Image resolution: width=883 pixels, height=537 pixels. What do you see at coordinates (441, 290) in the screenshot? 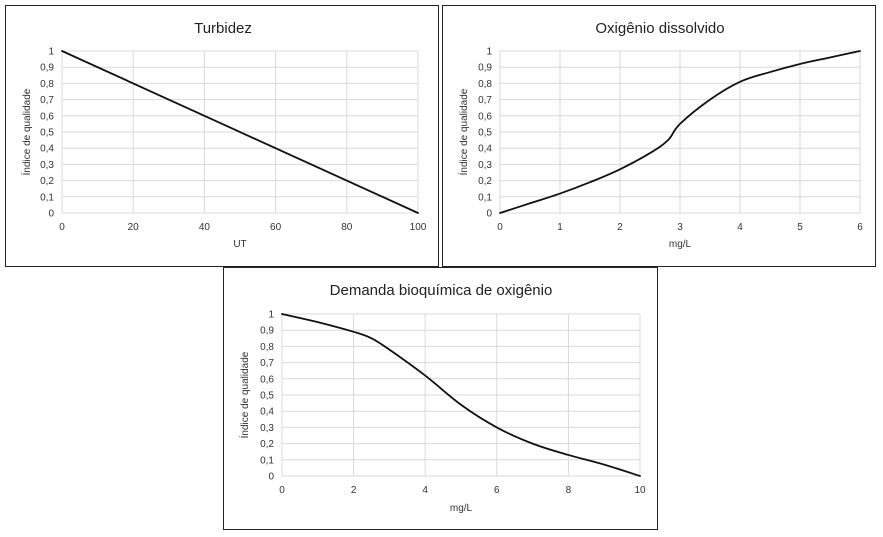
I see `chart-title: Demanda bioquímica de oxigênio` at bounding box center [441, 290].